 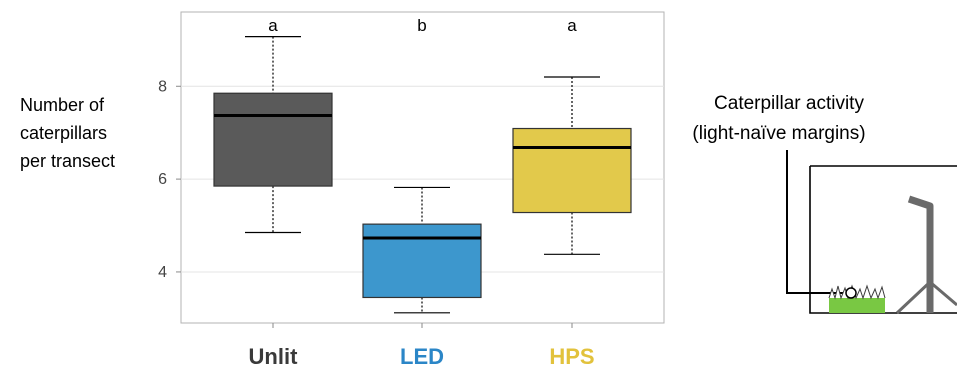 I want to click on inset-pointer-line, so click(x=817, y=222).